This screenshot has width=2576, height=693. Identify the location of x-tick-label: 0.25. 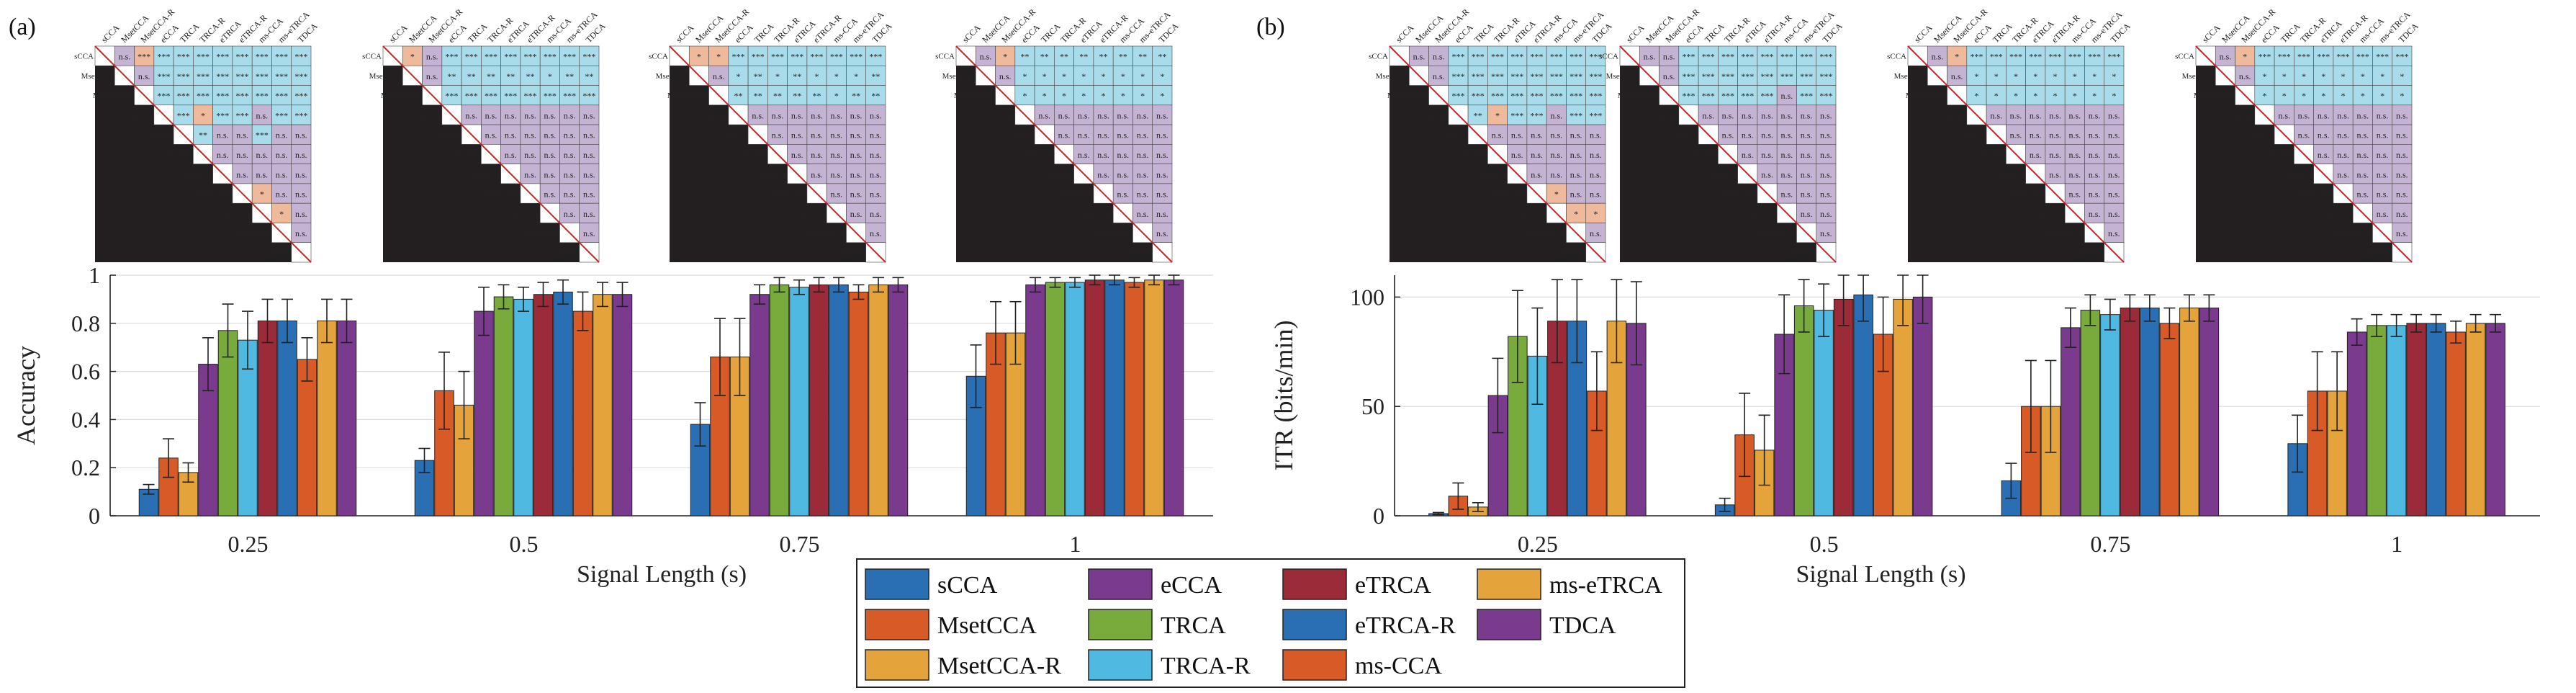
(248, 544).